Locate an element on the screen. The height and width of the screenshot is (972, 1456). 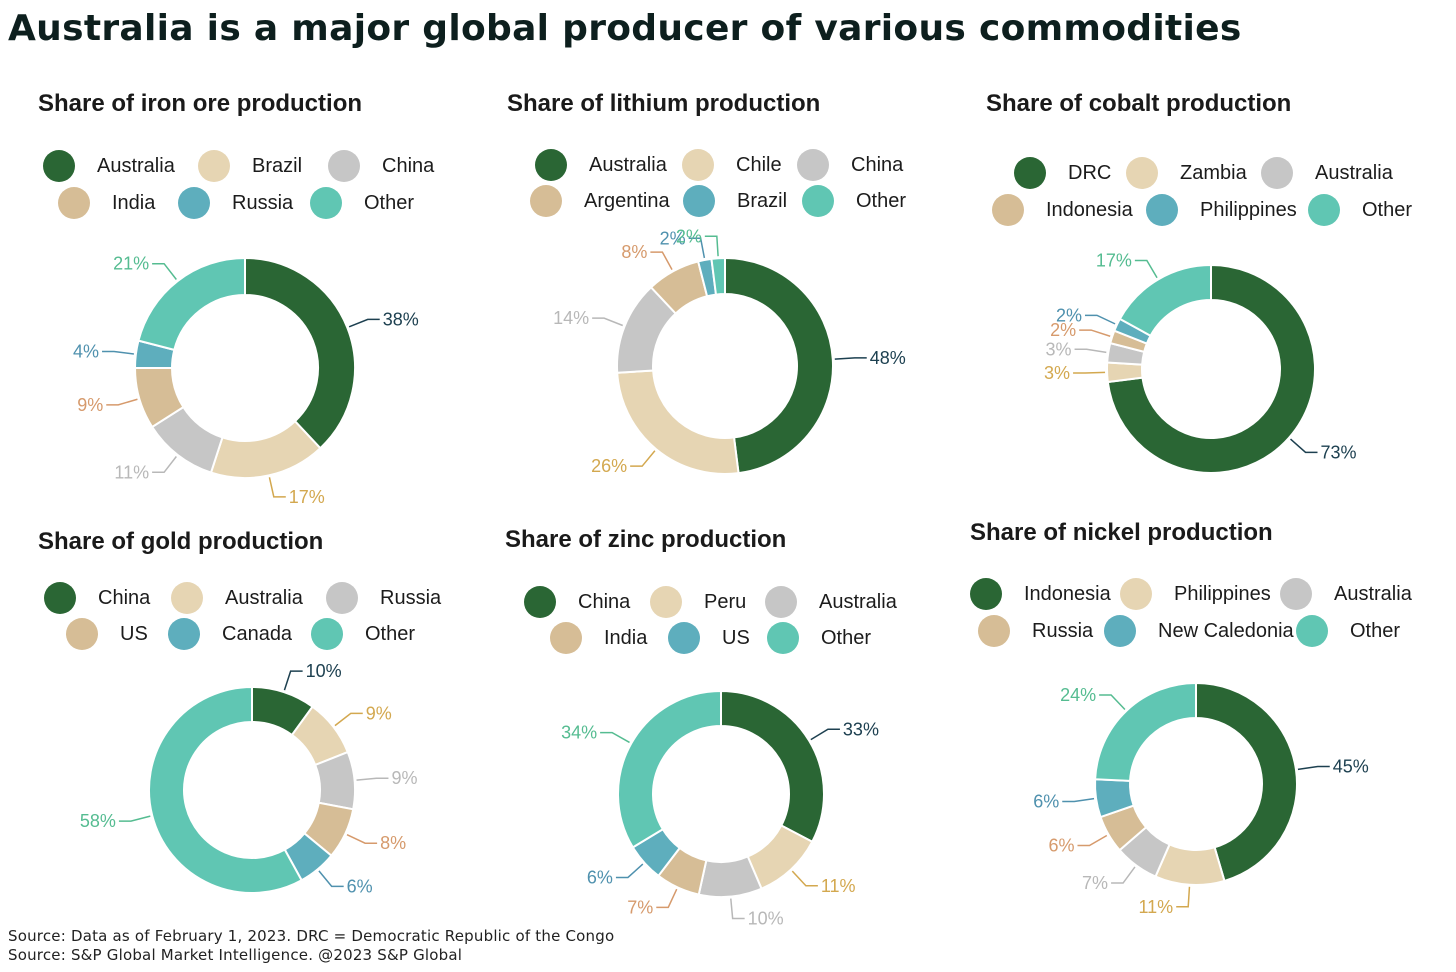
legend-item-philippines: Philippines is located at coordinates (1221, 210).